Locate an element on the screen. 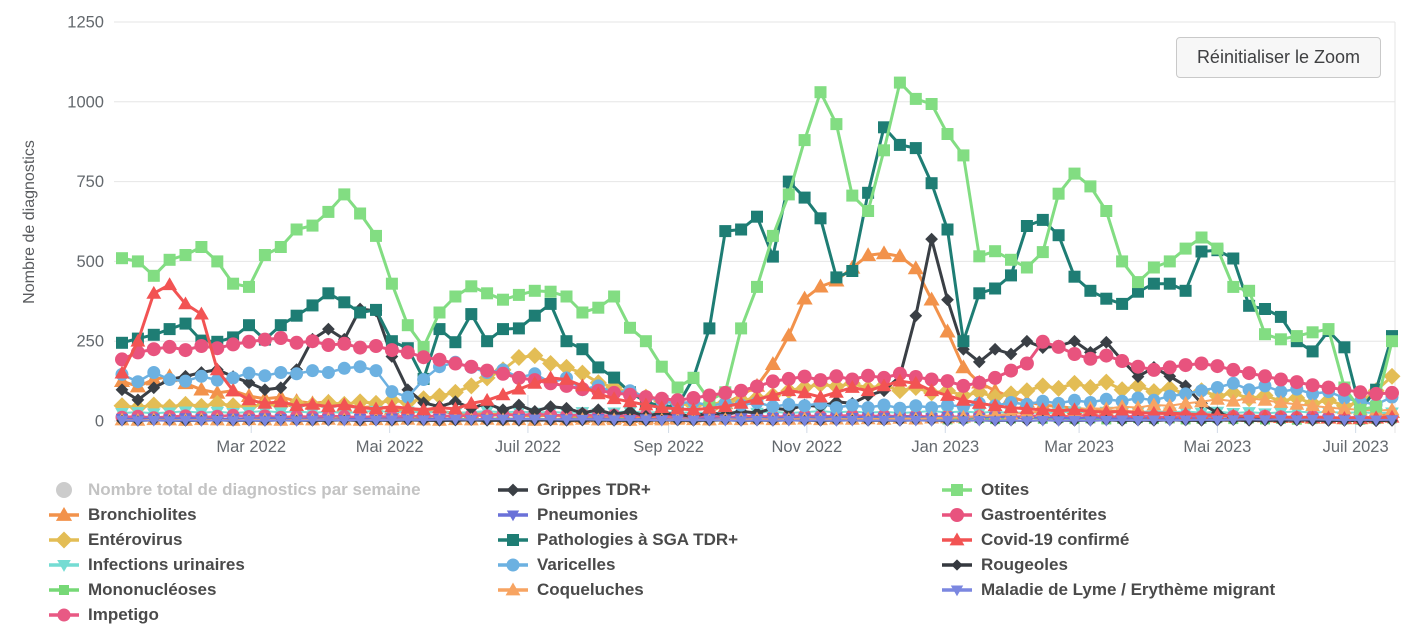 Image resolution: width=1417 pixels, height=629 pixels. svg-text: Jan 2023 is located at coordinates (945, 447).